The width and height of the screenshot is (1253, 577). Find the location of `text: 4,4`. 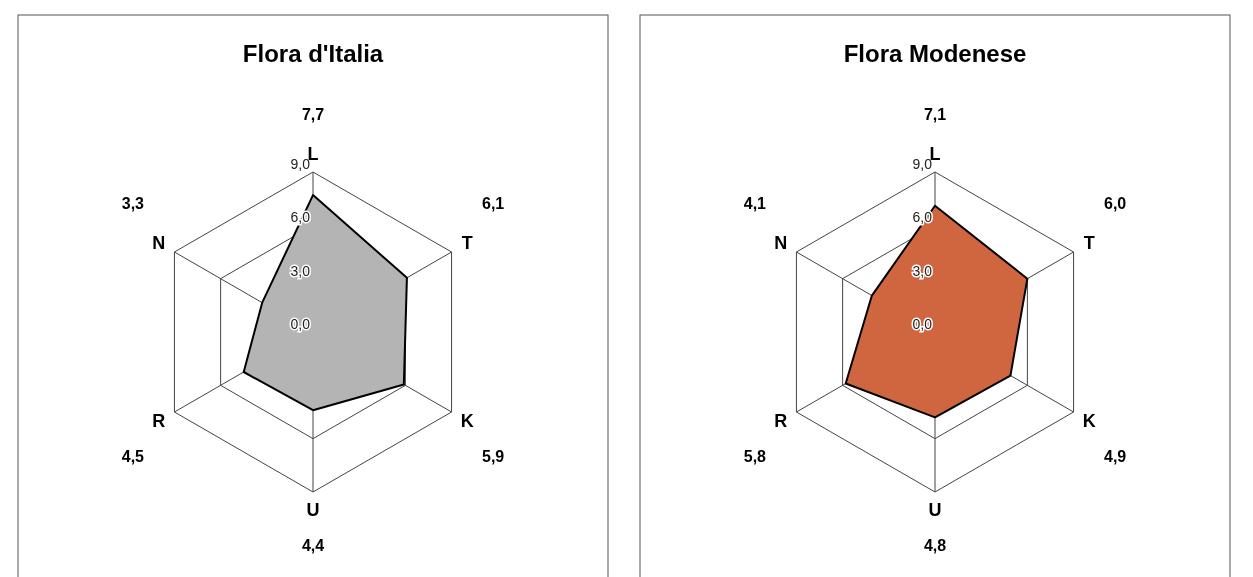

text: 4,4 is located at coordinates (313, 545).